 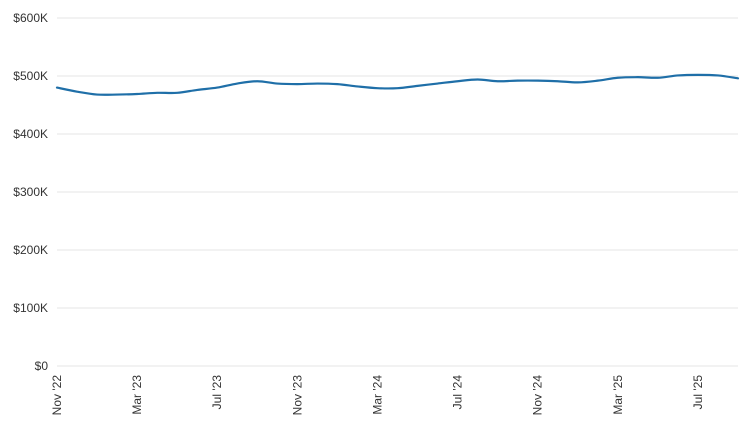 I want to click on x-tick-label: Nov '24, so click(x=538, y=395).